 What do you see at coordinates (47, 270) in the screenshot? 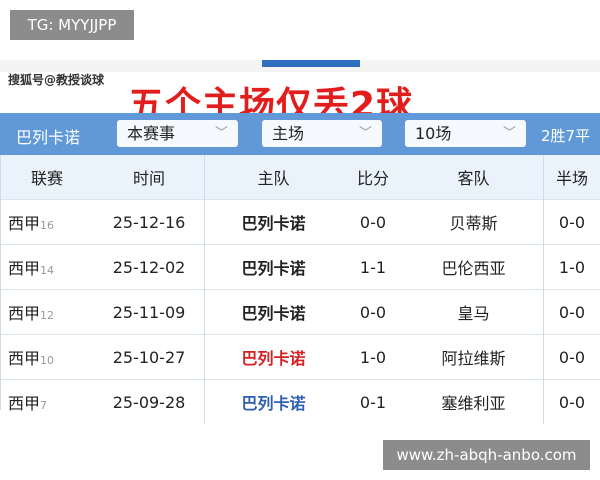
I see `round: 14` at bounding box center [47, 270].